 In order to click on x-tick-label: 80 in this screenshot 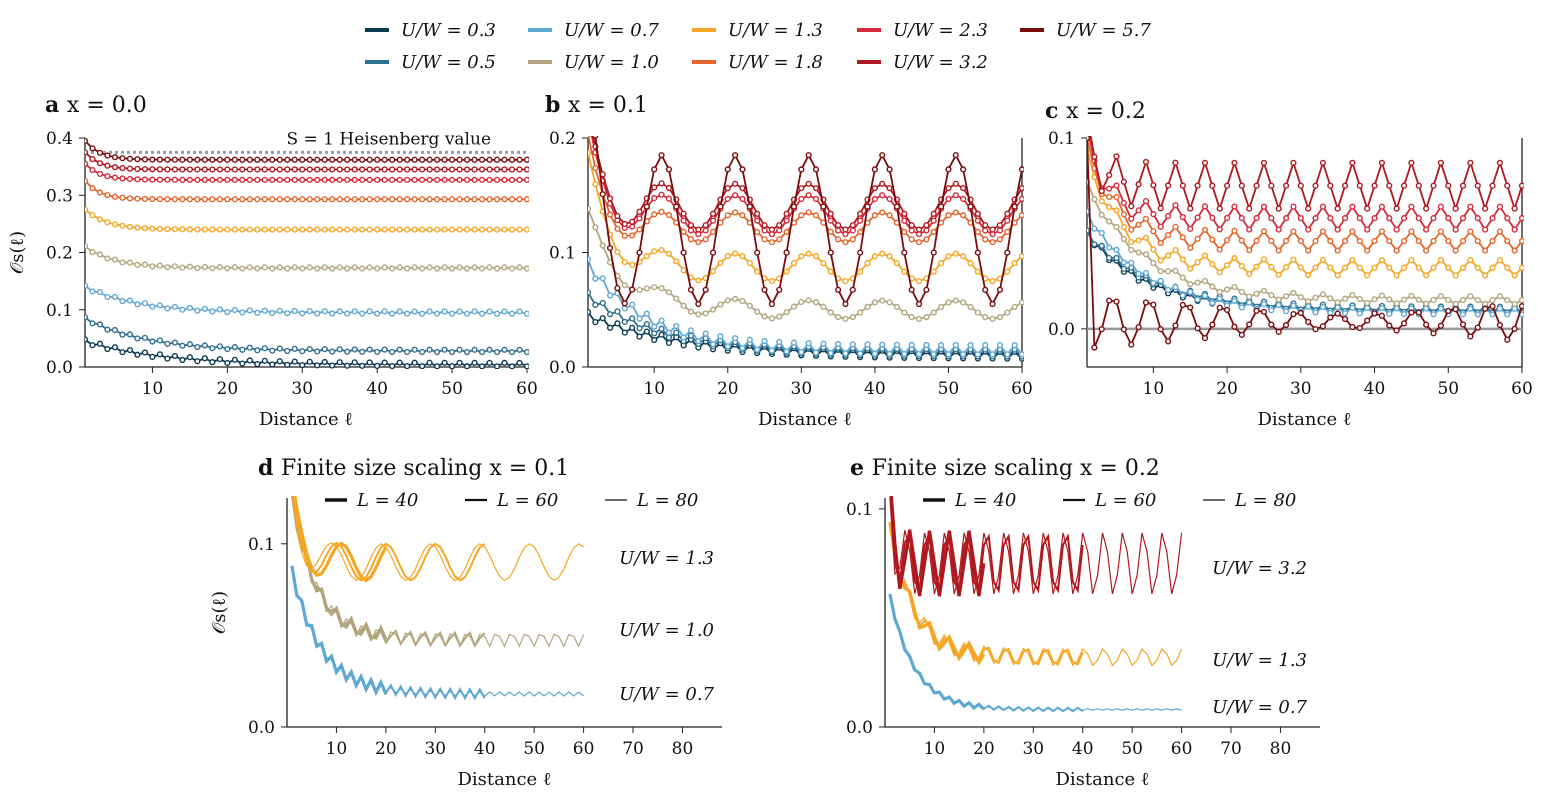, I will do `click(1281, 749)`.